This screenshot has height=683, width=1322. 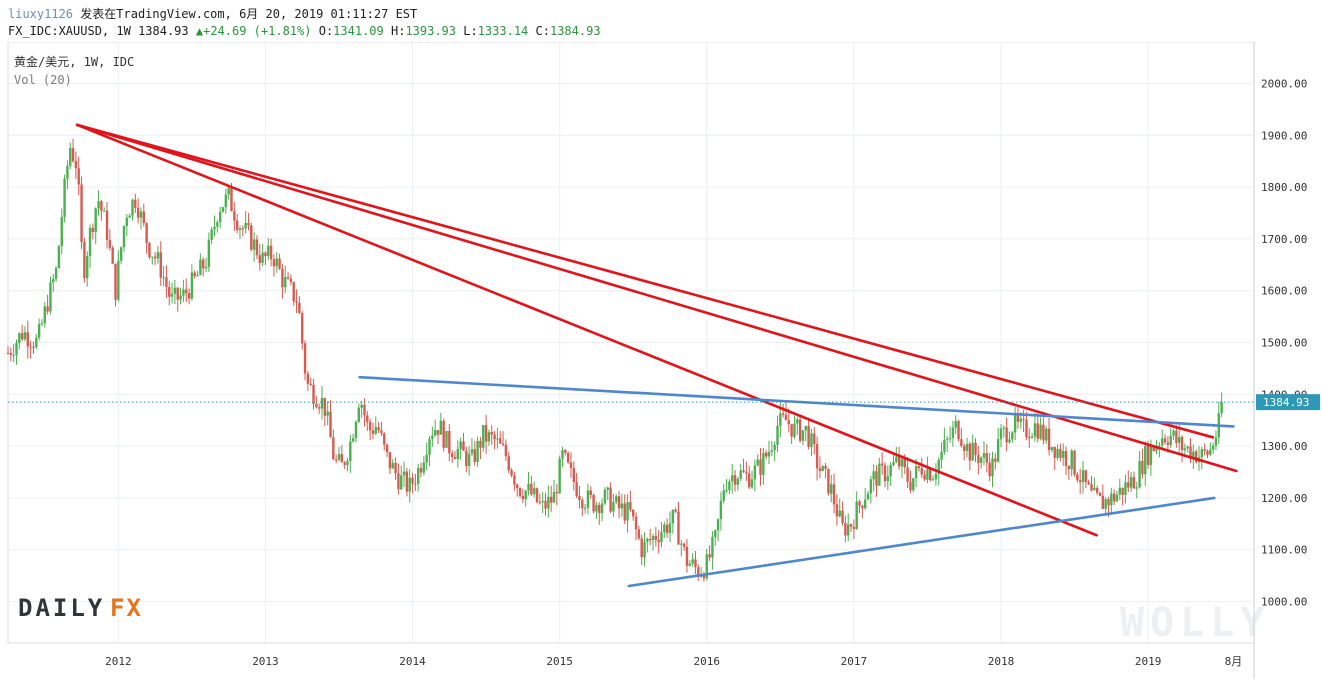 What do you see at coordinates (358, 31) in the screenshot?
I see `open-value: 1341.09` at bounding box center [358, 31].